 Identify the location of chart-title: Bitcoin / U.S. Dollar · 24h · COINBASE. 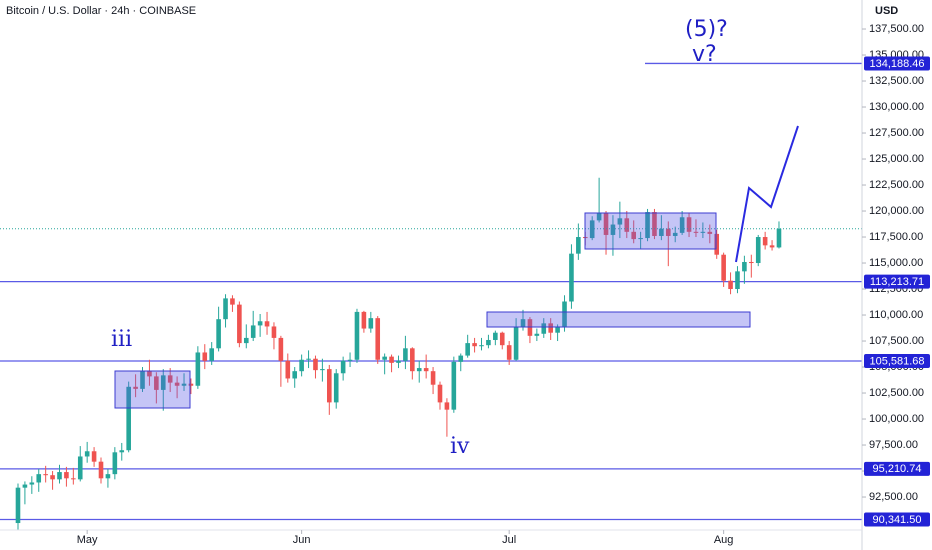
(101, 11).